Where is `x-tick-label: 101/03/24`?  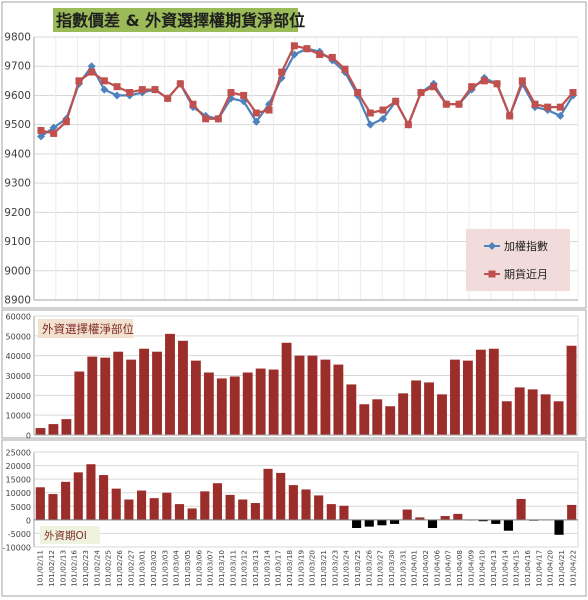
x-tick-label: 101/03/24 is located at coordinates (346, 568).